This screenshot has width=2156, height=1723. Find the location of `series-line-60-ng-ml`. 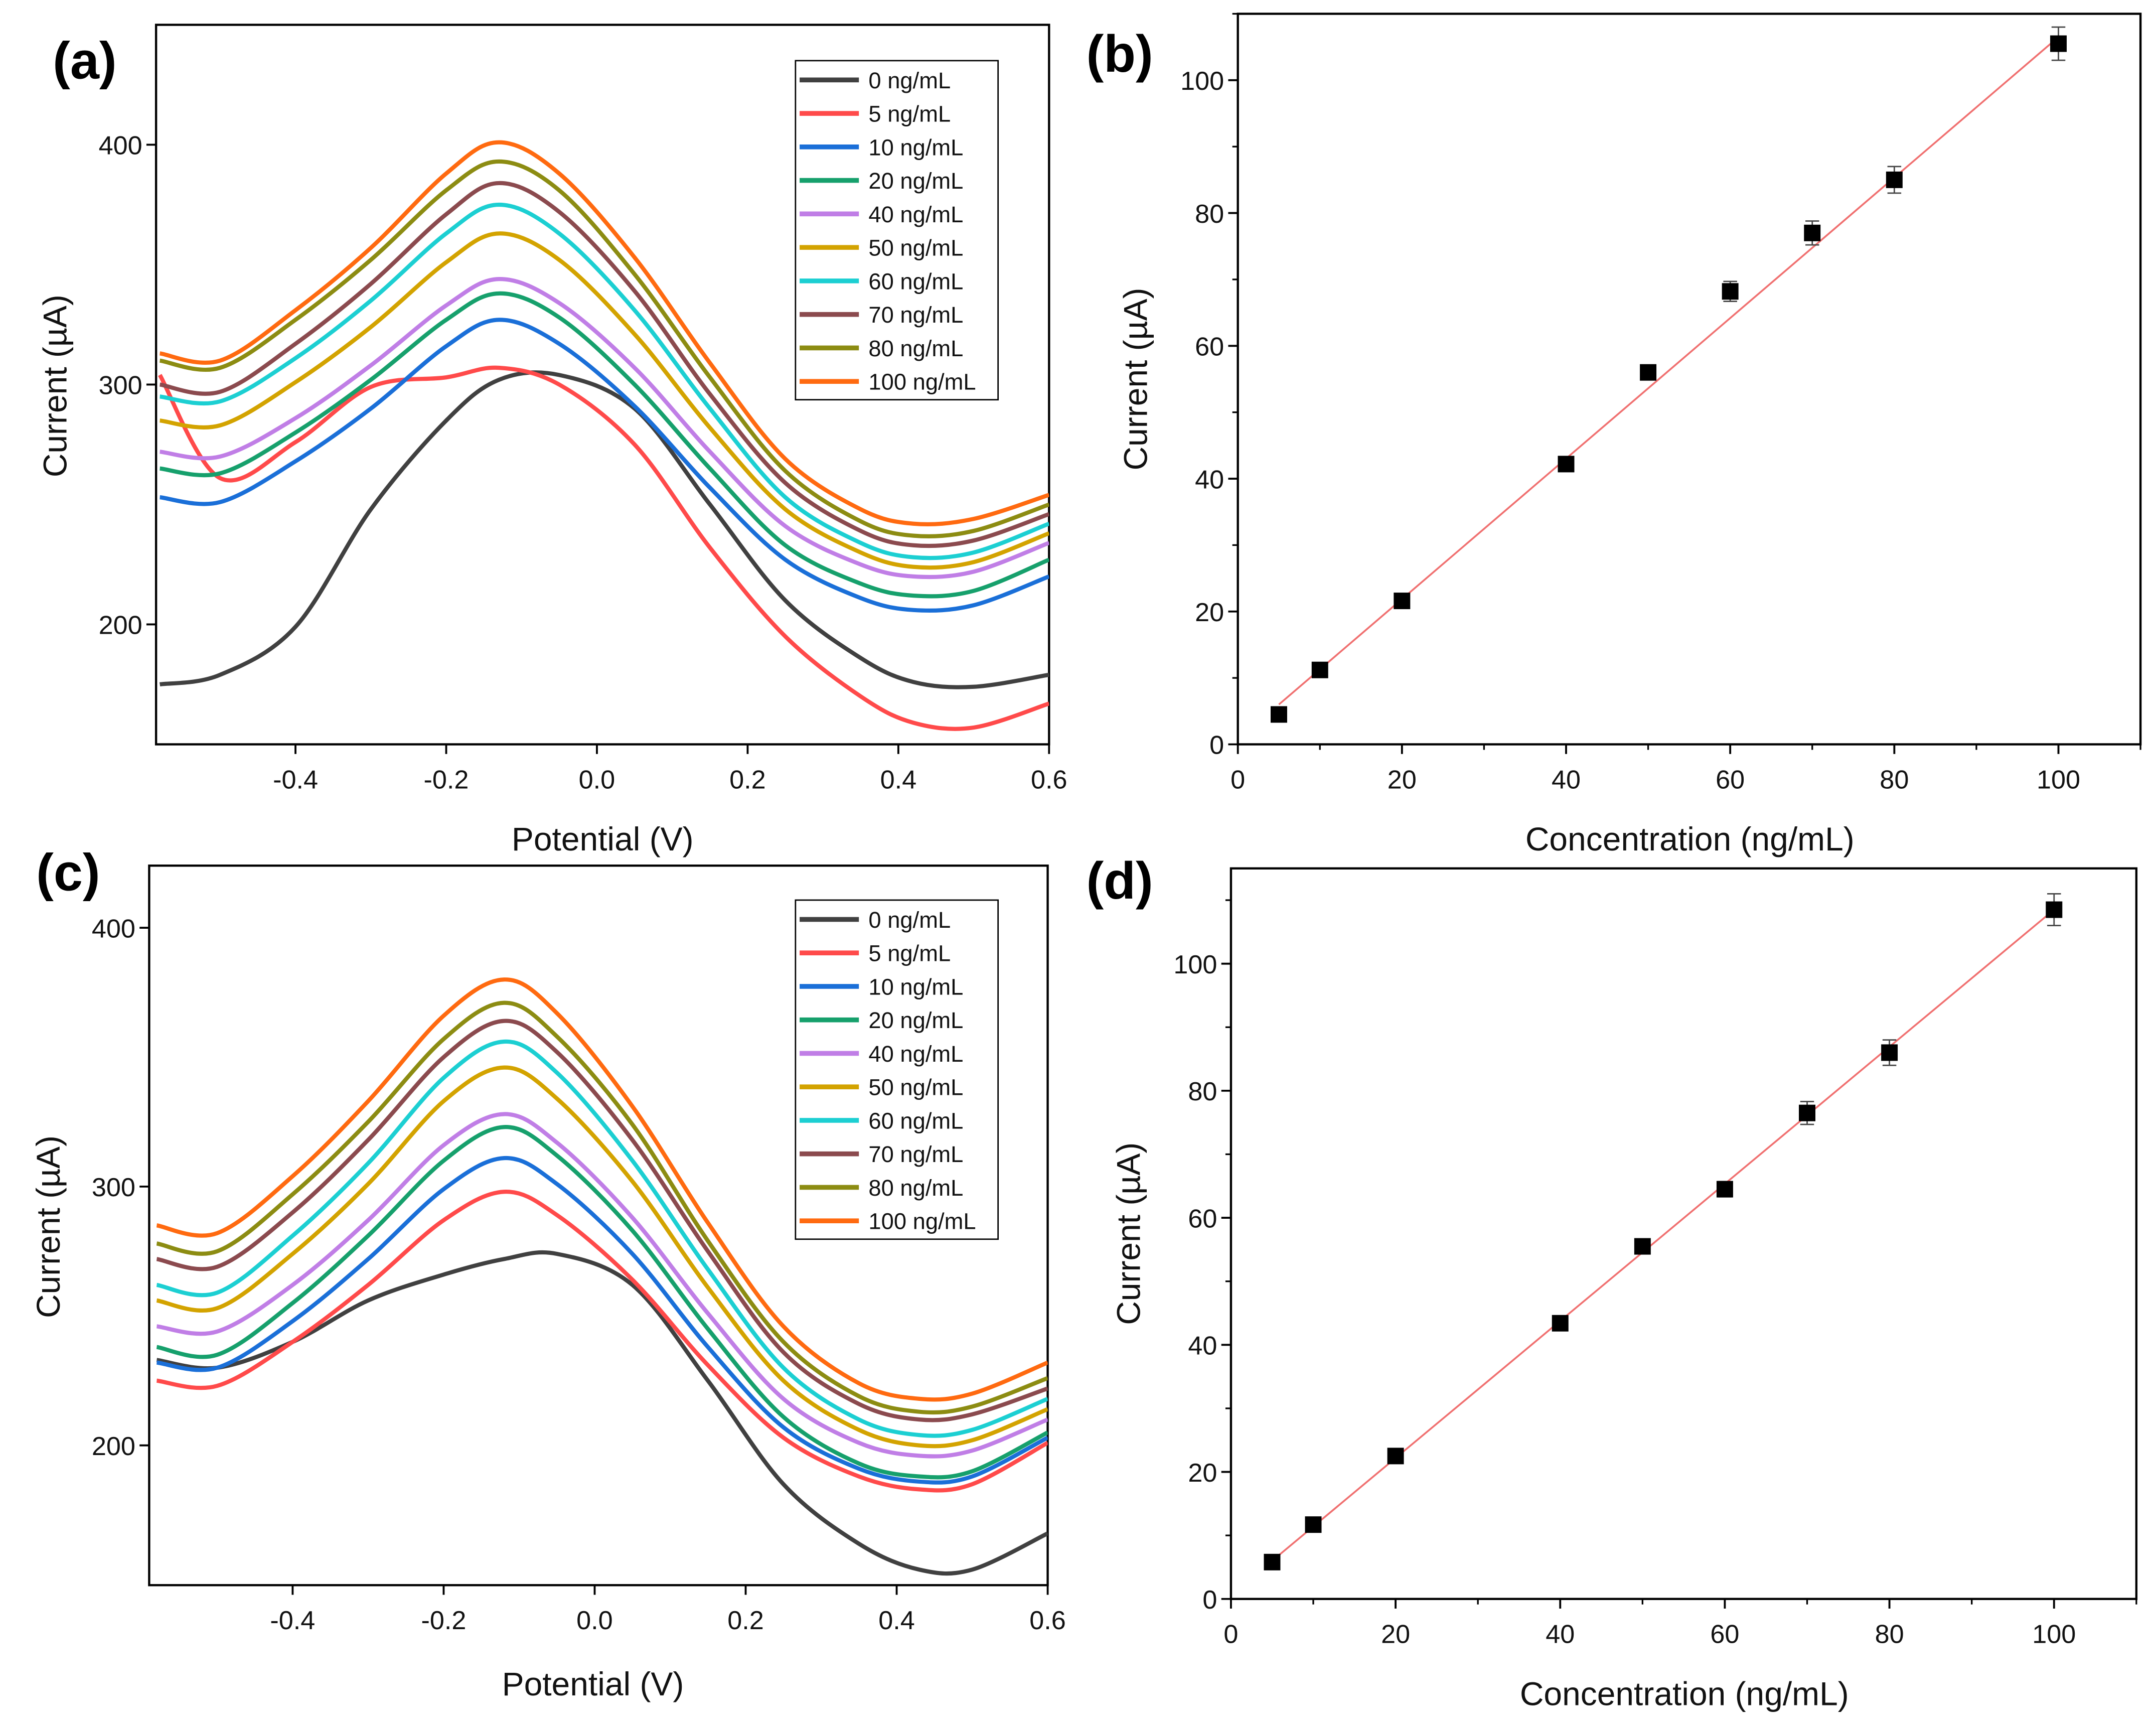

series-line-60-ng-ml is located at coordinates (604, 381).